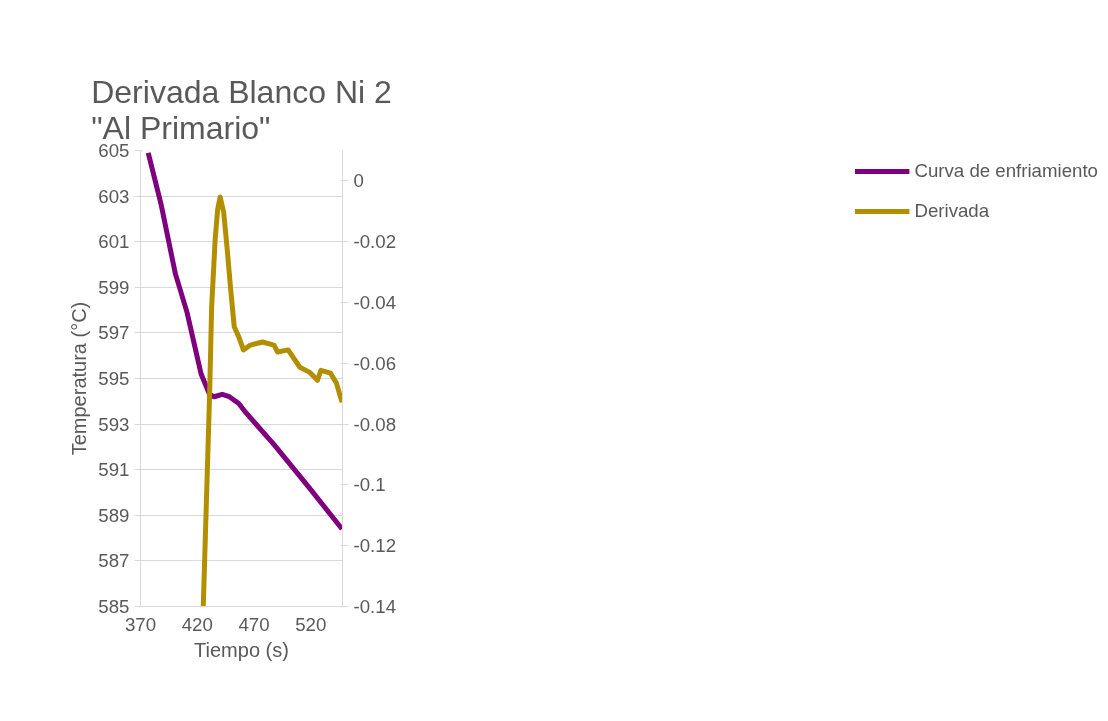 The image size is (1108, 721). I want to click on y-tick-label: 587, so click(114, 561).